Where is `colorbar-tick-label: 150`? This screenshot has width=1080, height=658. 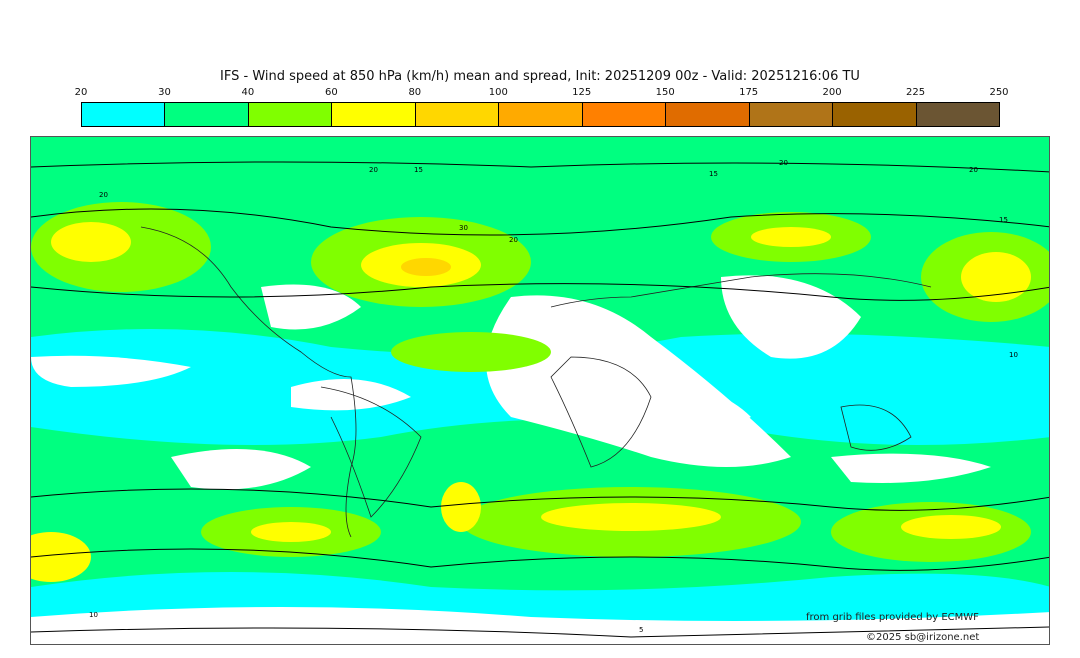 colorbar-tick-label: 150 is located at coordinates (665, 92).